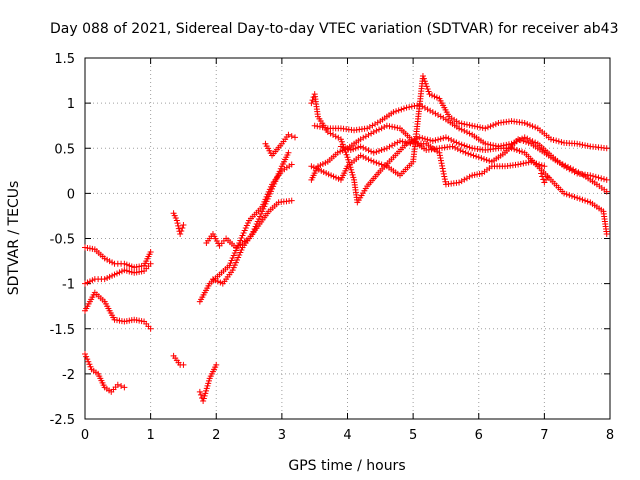 This screenshot has height=480, width=640. Describe the element at coordinates (150, 435) in the screenshot. I see `x-tick-label: 1` at that location.